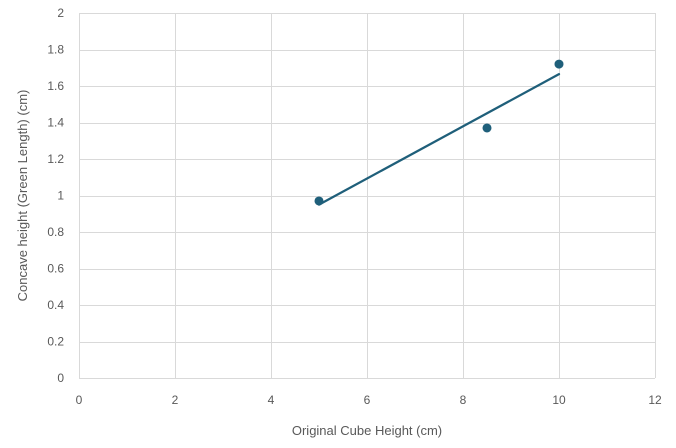 Image resolution: width=676 pixels, height=448 pixels. I want to click on x-tick-label-3: 6, so click(367, 400).